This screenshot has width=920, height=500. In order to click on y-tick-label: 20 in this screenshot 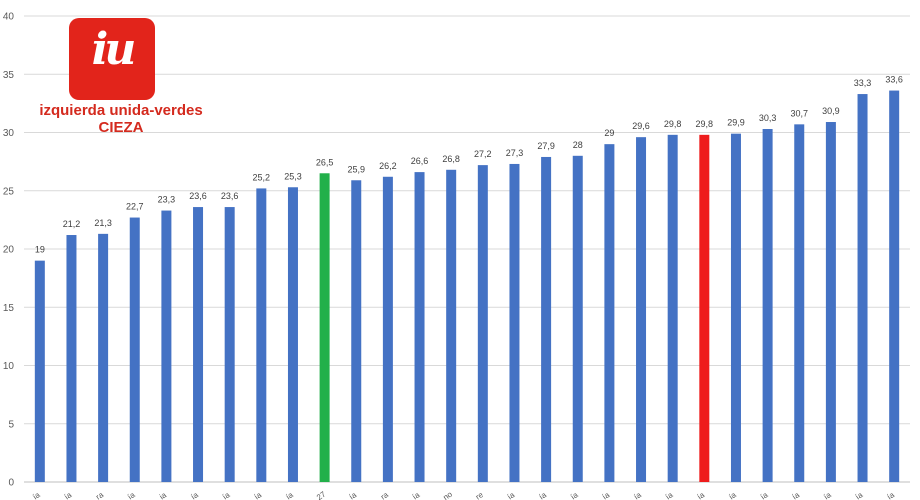, I will do `click(9, 250)`.